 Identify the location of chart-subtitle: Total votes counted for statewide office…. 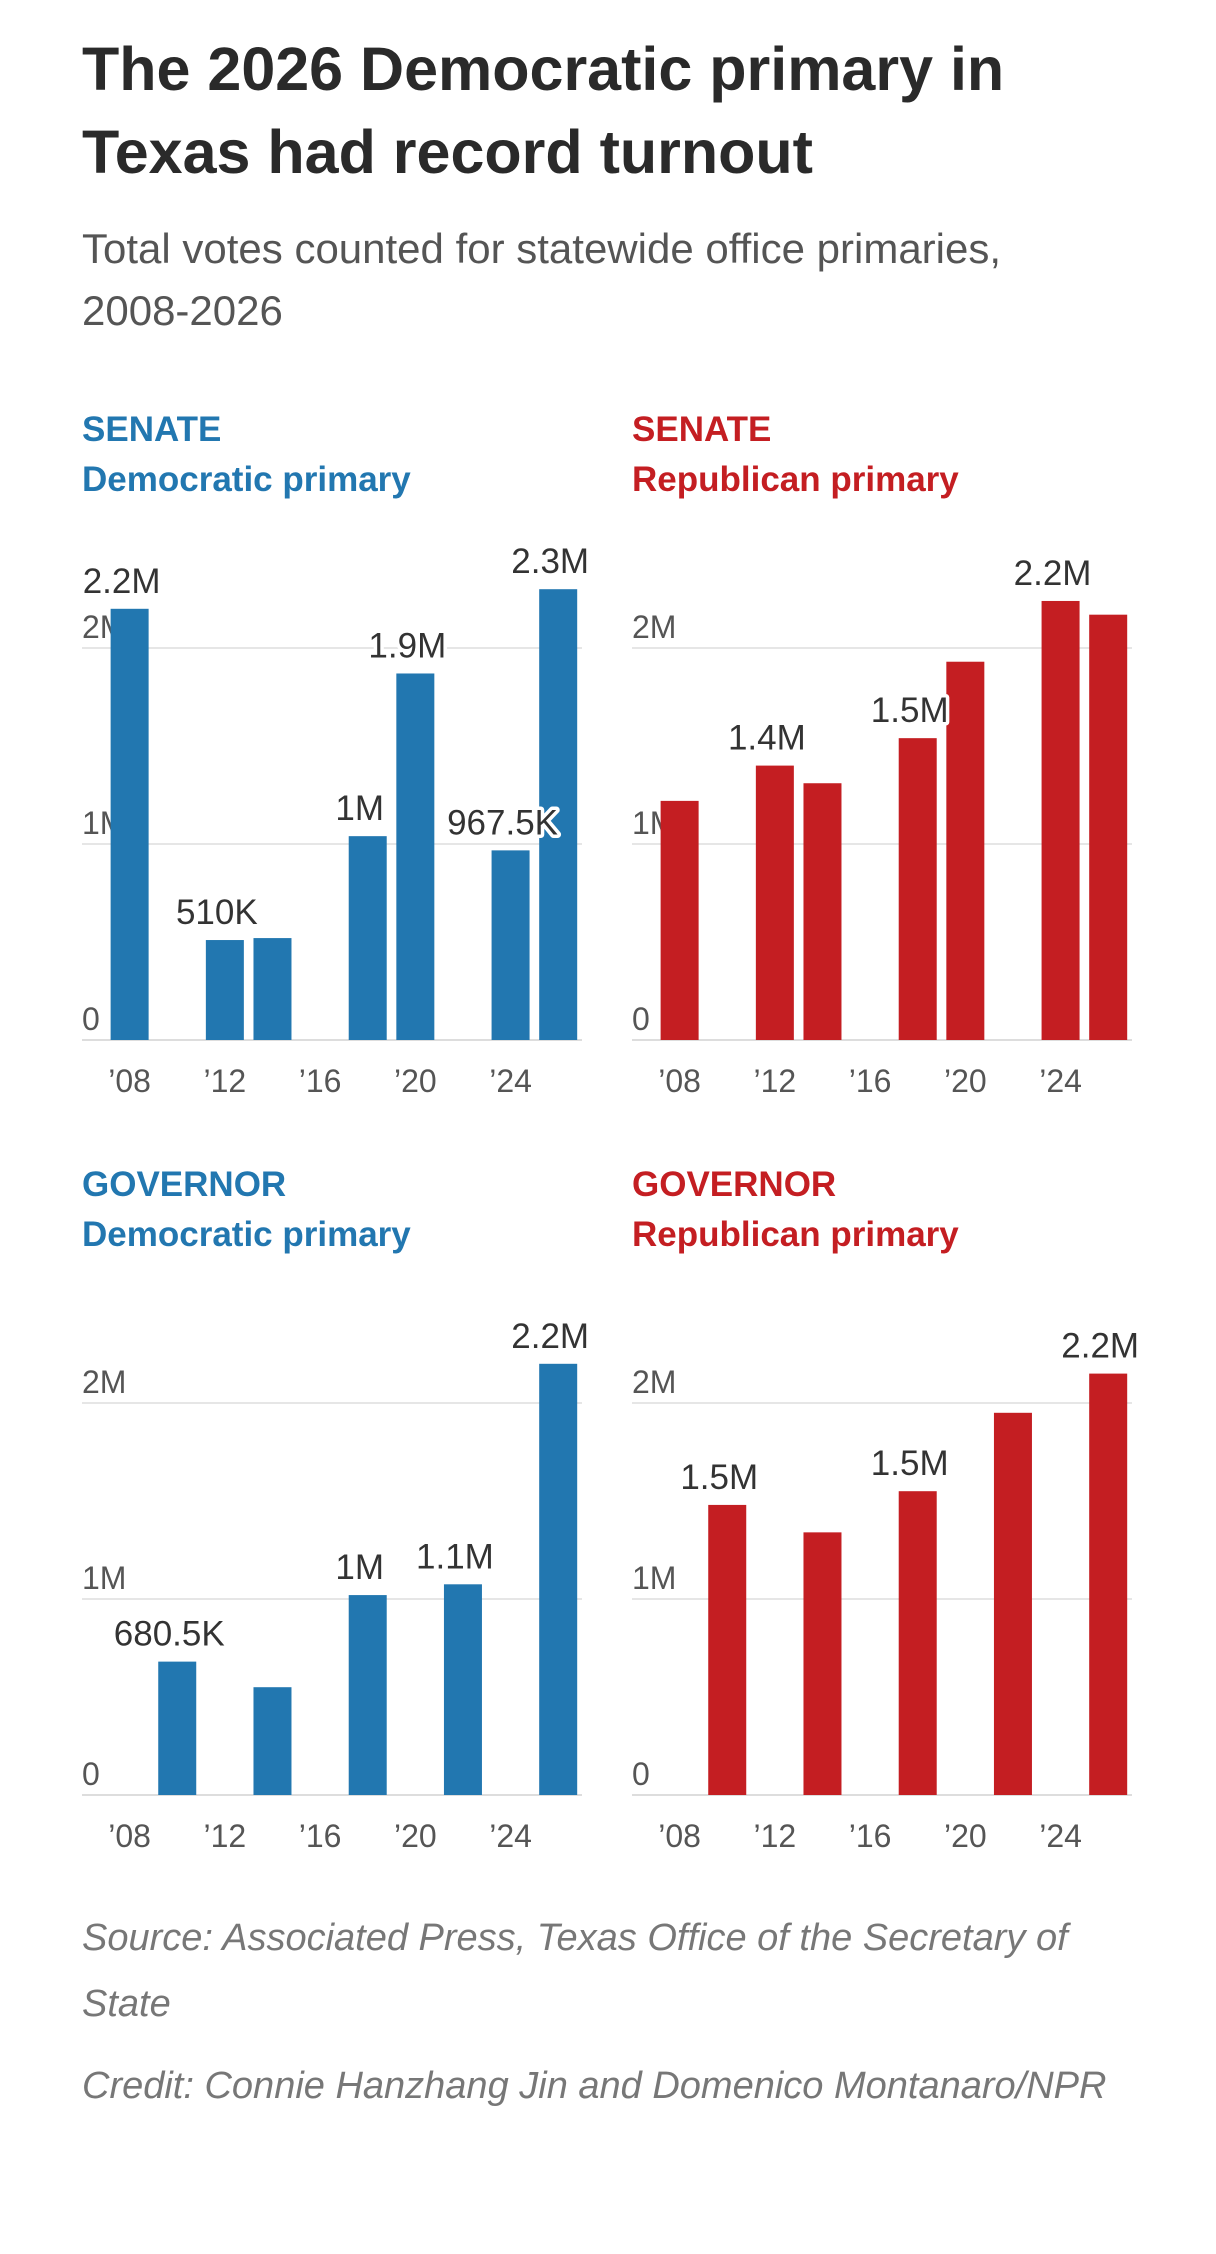
(542, 279).